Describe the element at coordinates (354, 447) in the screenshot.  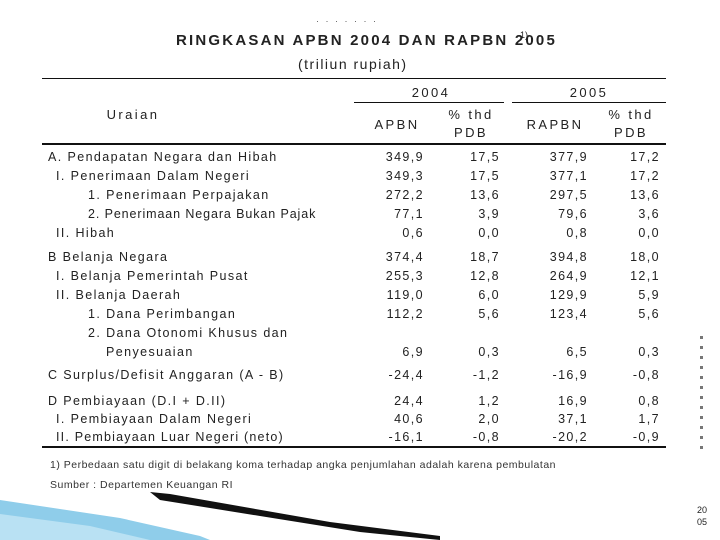
I see `table-bottom-rule` at that location.